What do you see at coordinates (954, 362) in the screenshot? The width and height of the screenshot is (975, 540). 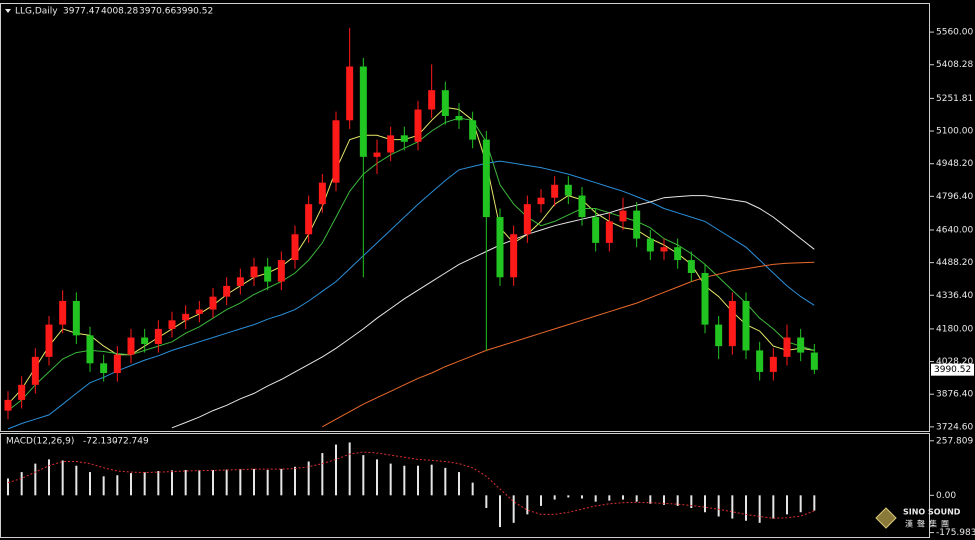 I see `y-tick-label: 4028.20` at bounding box center [954, 362].